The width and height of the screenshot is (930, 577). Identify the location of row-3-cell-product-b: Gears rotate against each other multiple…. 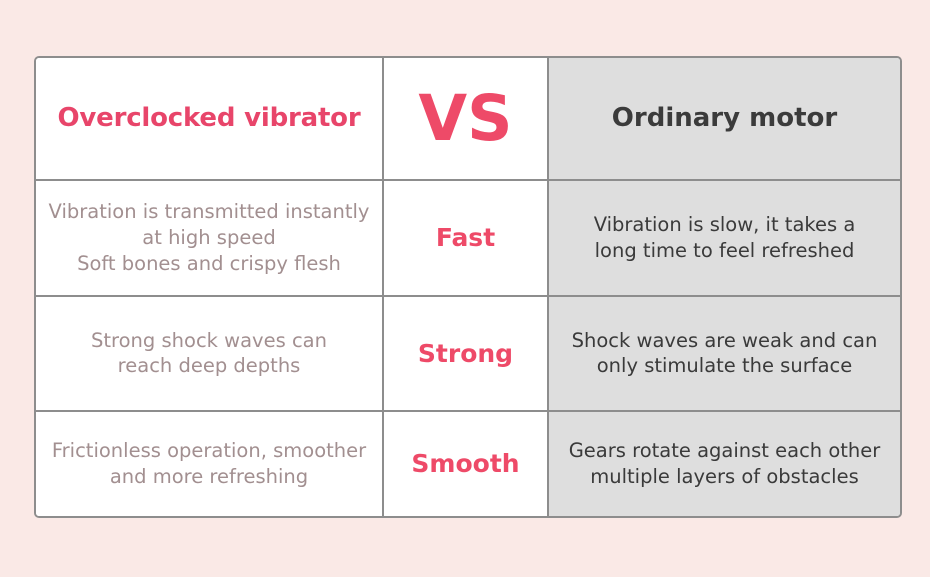
(724, 463).